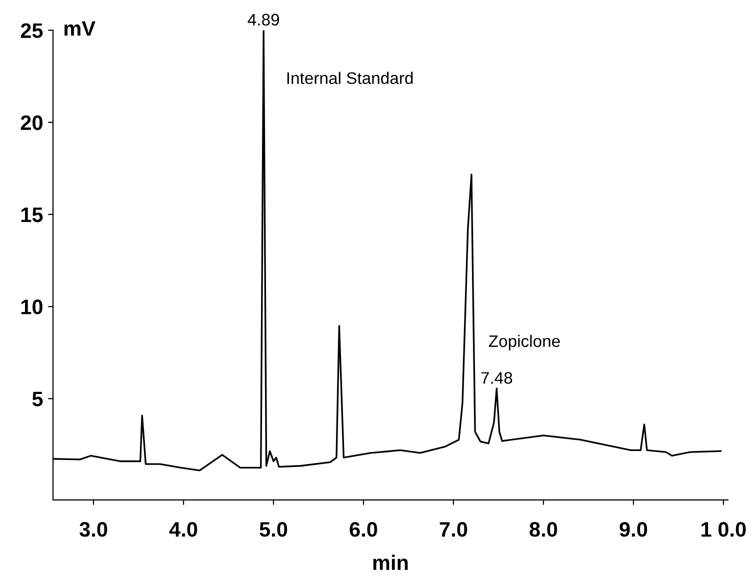 Image resolution: width=752 pixels, height=582 pixels. I want to click on y-tick-label: 15, so click(32, 215).